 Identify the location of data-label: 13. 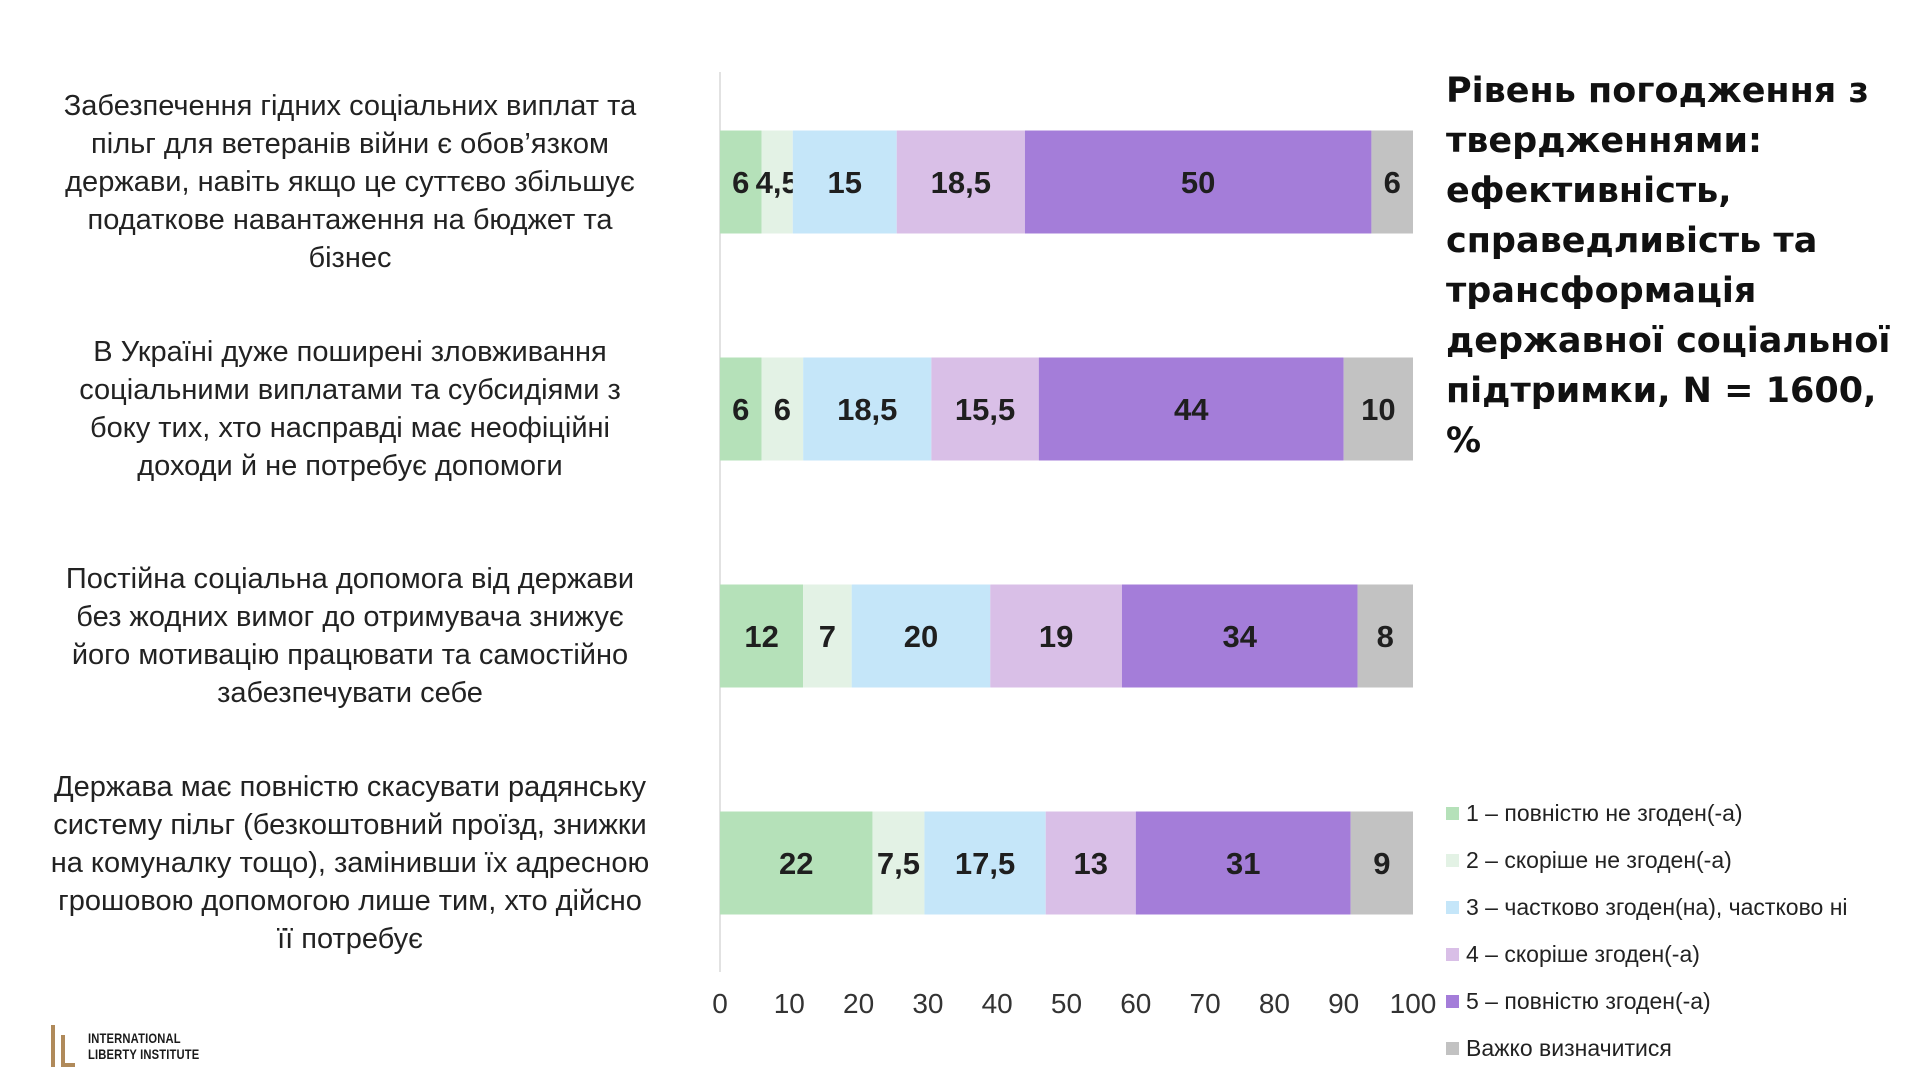
(1091, 863).